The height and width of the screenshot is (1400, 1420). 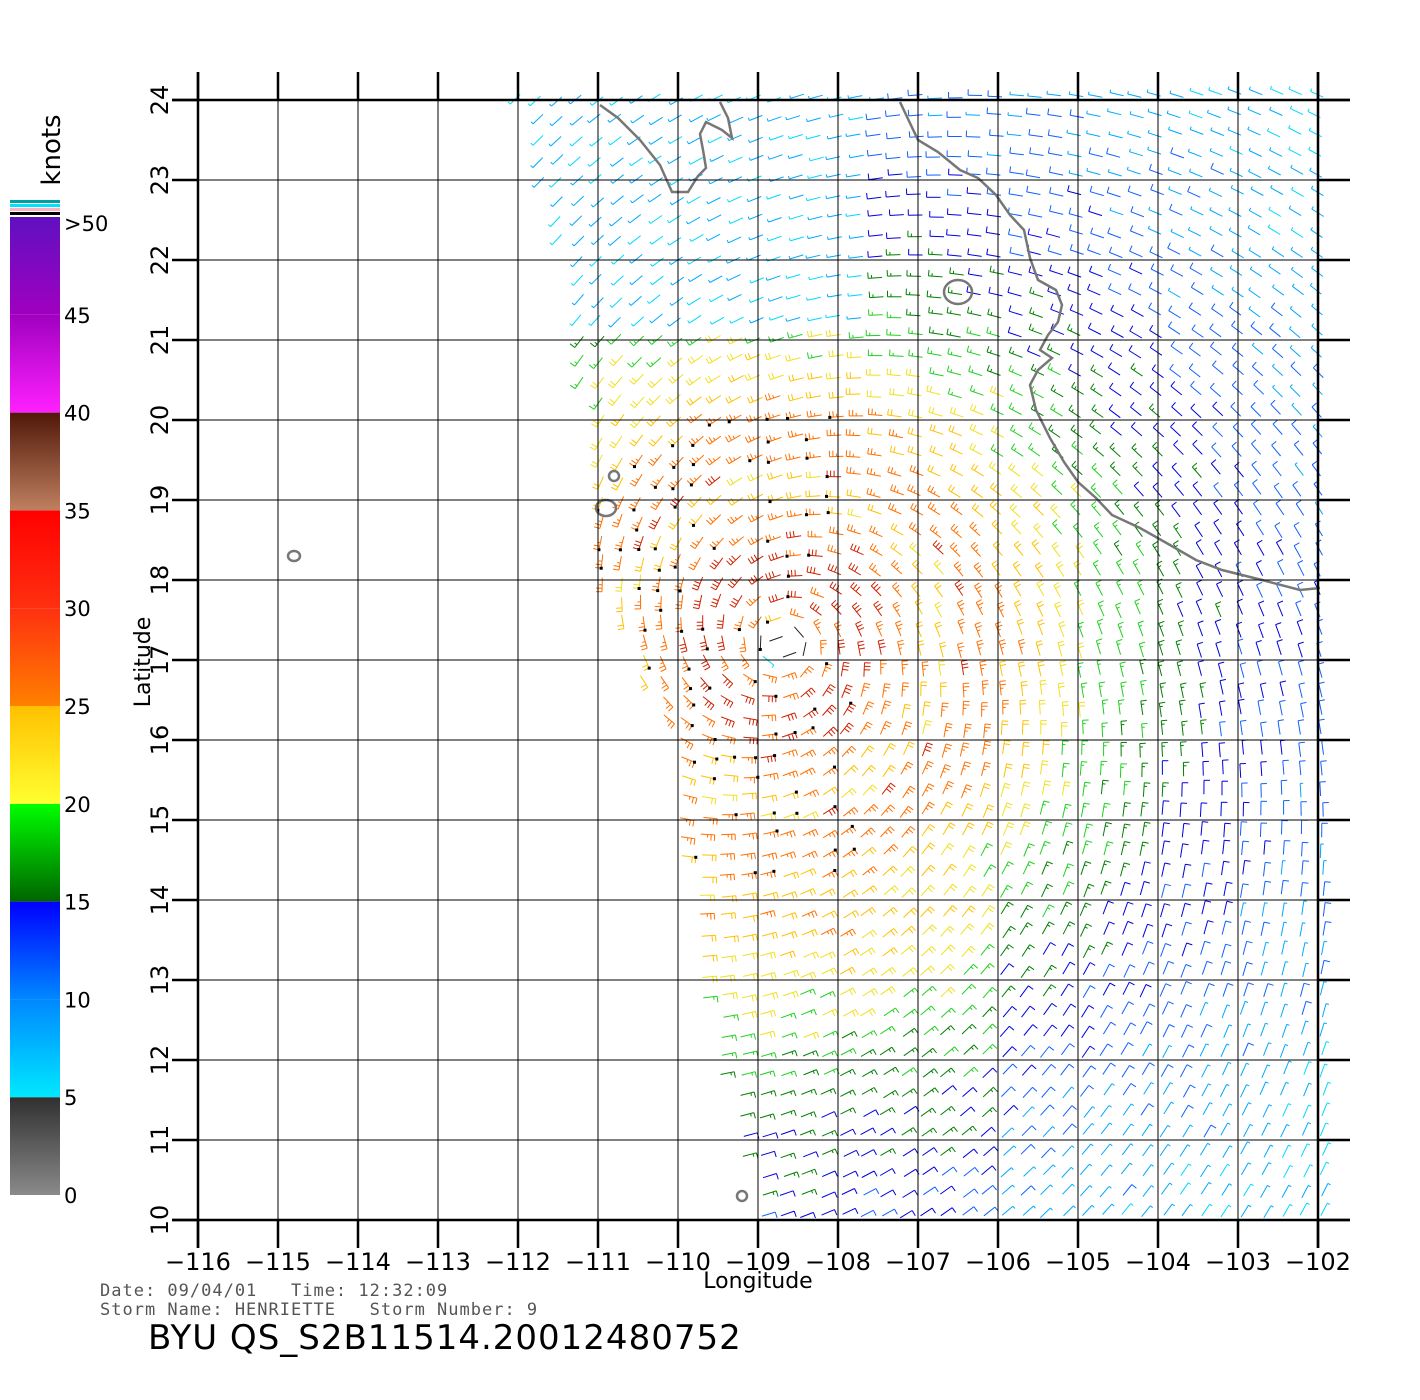 I want to click on legend-value-label: 30, so click(x=77, y=609).